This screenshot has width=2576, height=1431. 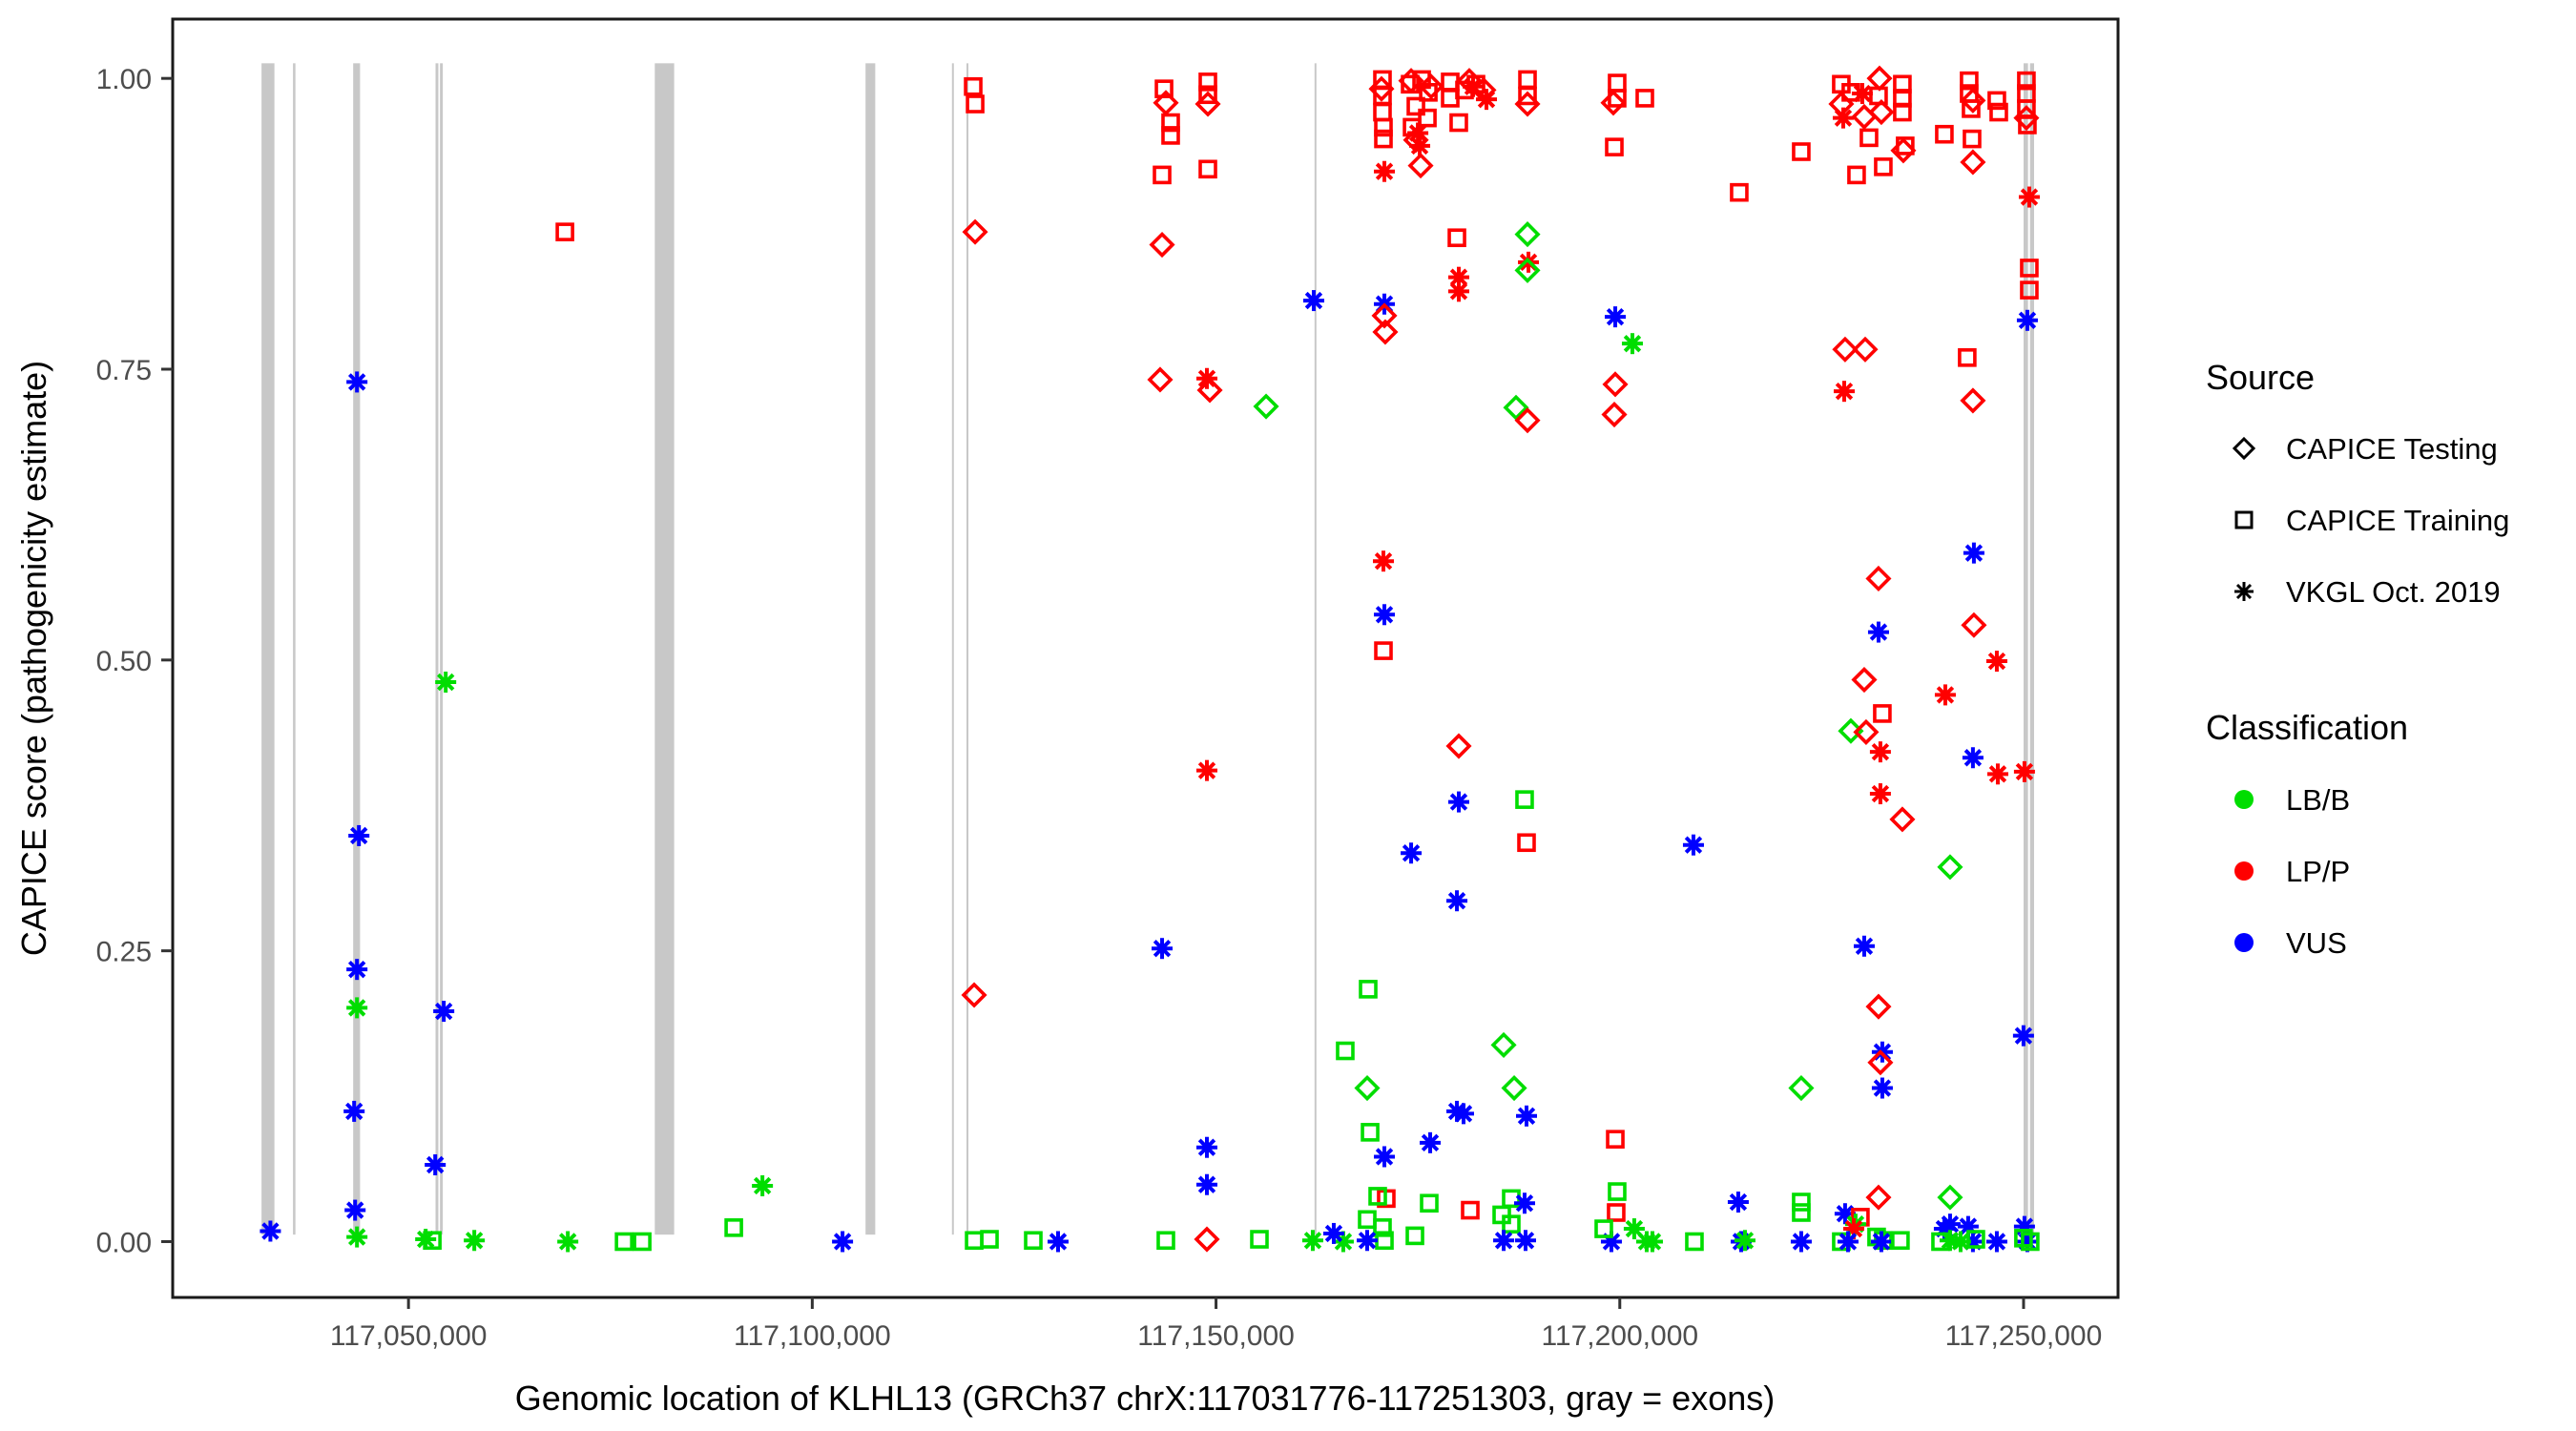 I want to click on x-tick-label: 117,050,000, so click(x=409, y=1336).